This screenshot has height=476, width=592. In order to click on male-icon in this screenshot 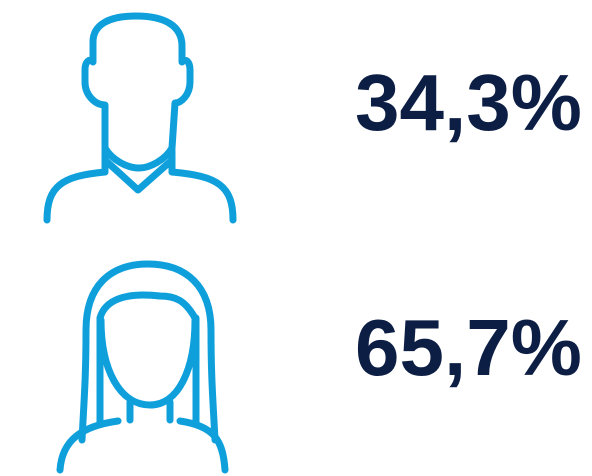, I will do `click(140, 118)`.